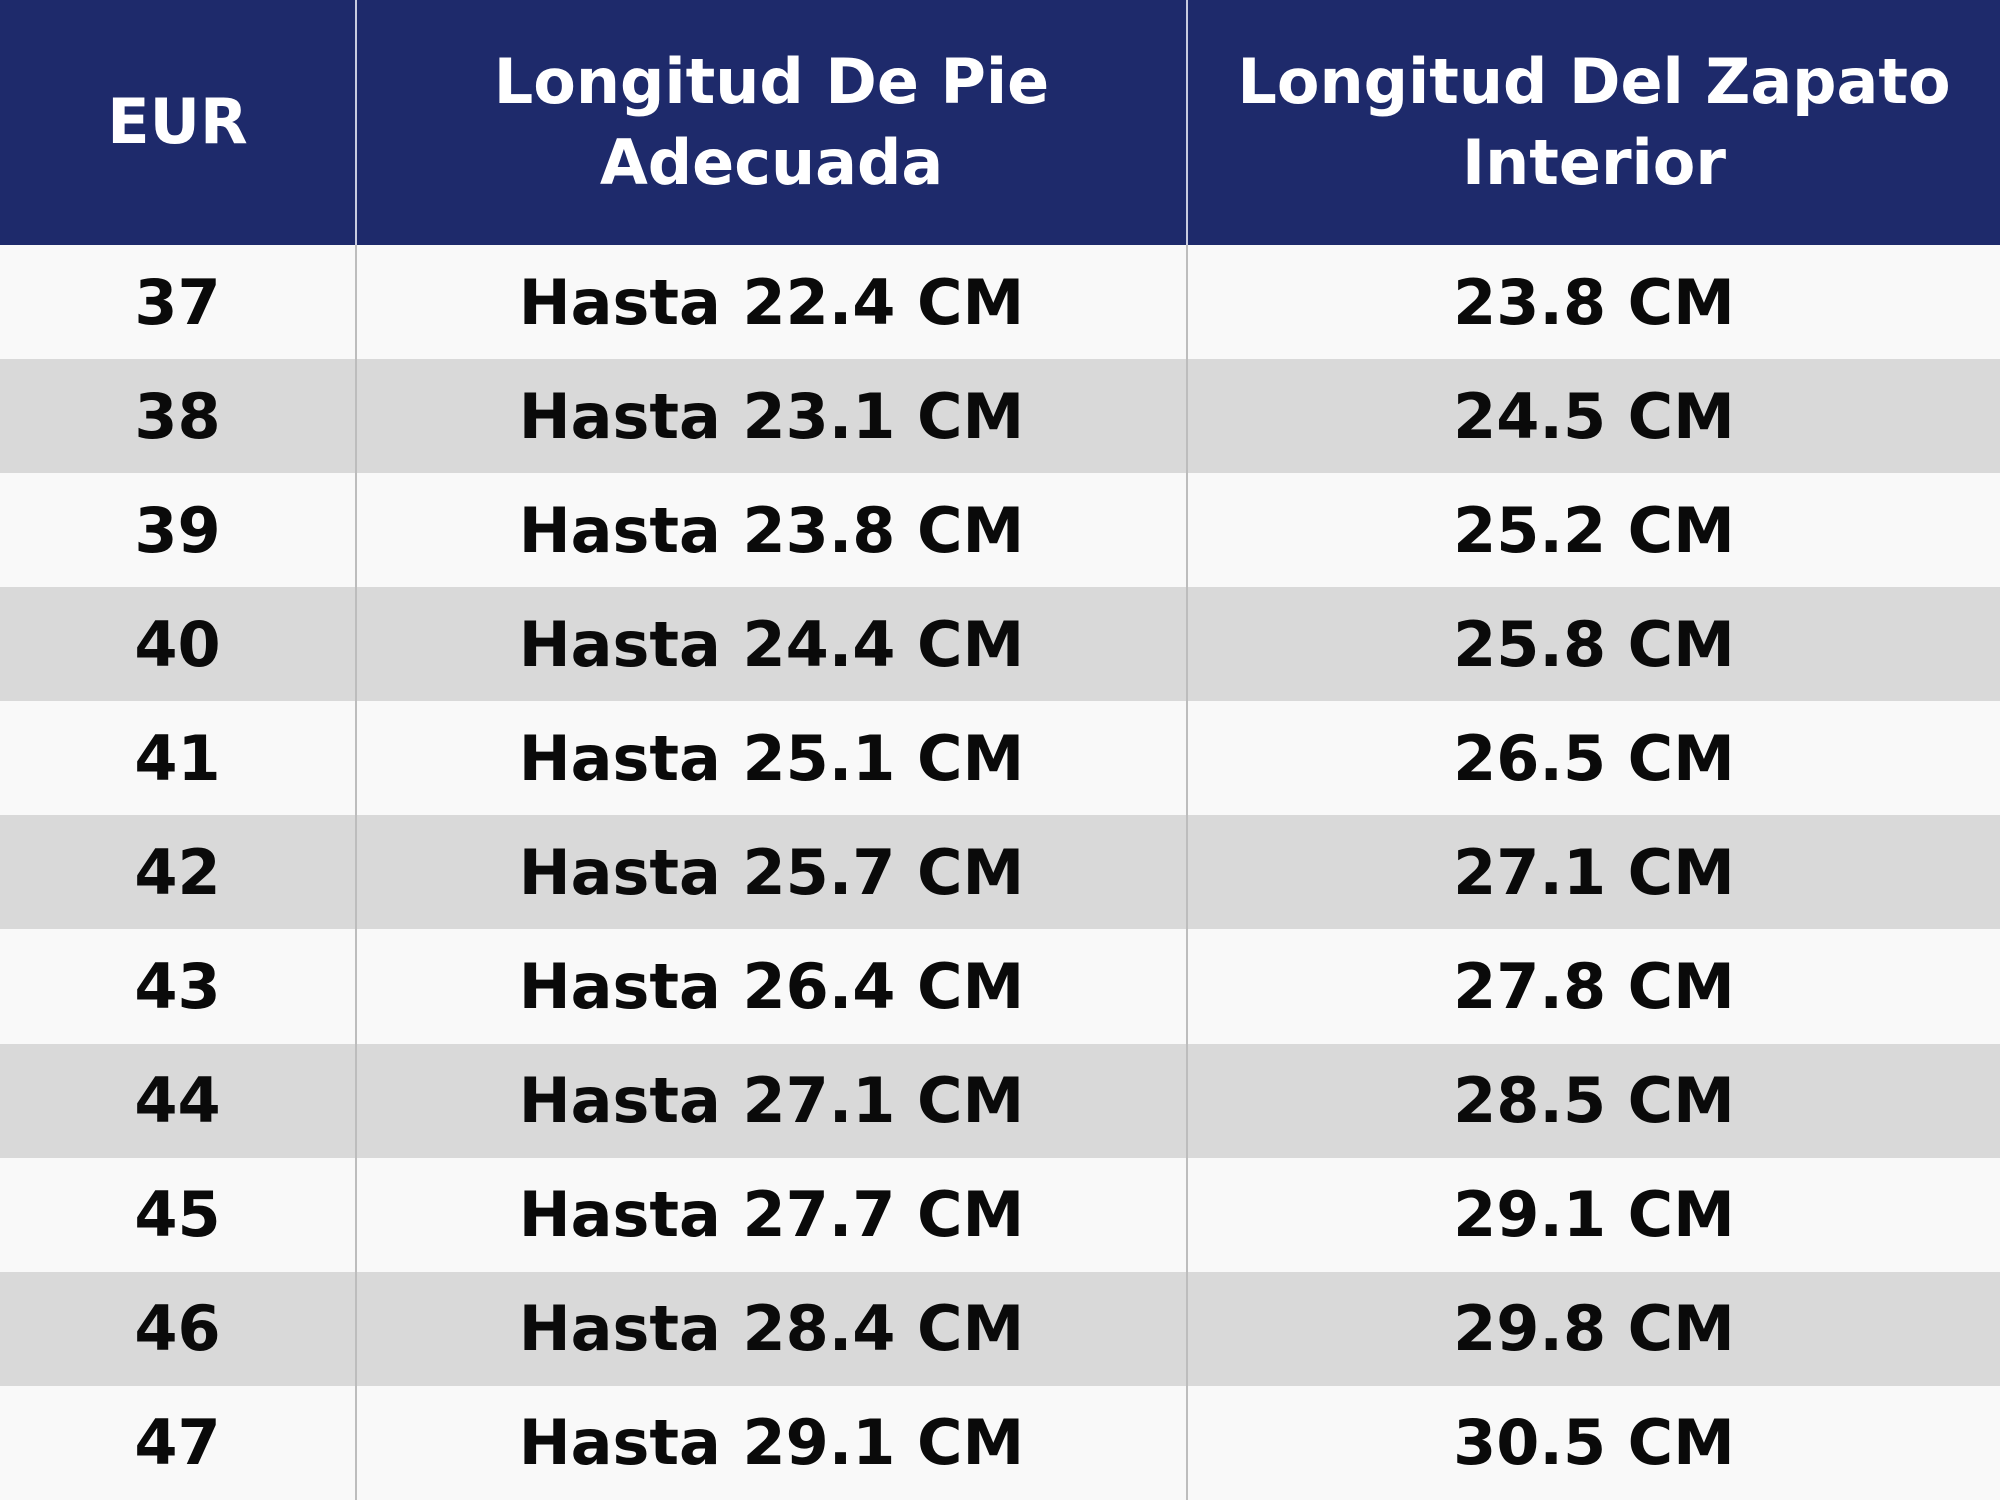 The height and width of the screenshot is (1500, 2000). What do you see at coordinates (1593, 758) in the screenshot?
I see `table-cell: 26.5 CM` at bounding box center [1593, 758].